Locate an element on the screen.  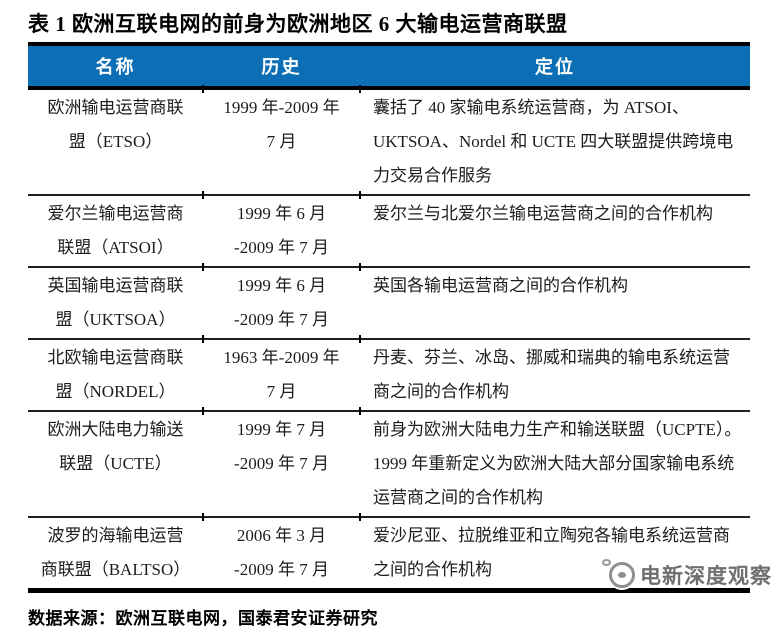
column-header-position: 定位 is located at coordinates (555, 67).